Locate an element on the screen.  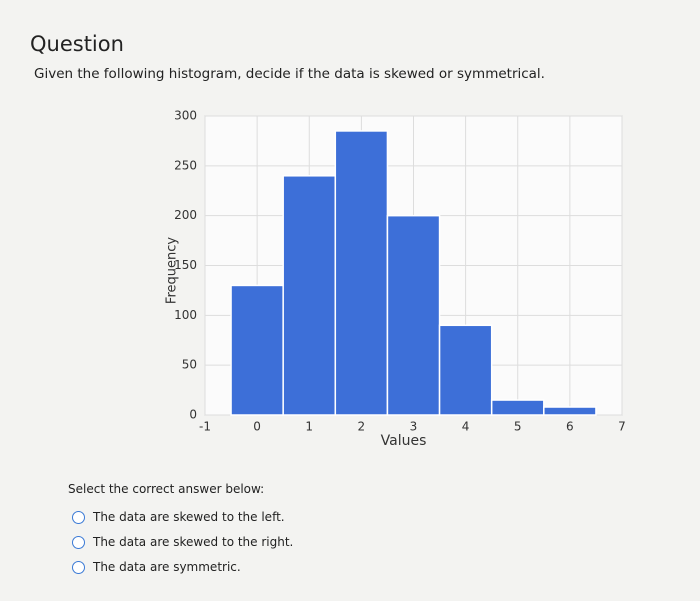
x-tick-label: 6 is located at coordinates (570, 427).